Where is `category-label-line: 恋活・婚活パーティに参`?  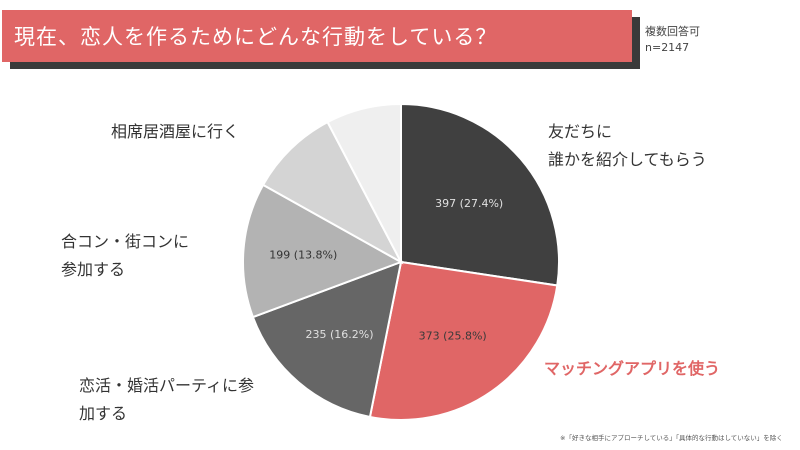
category-label-line: 恋活・婚活パーティに参 is located at coordinates (167, 385).